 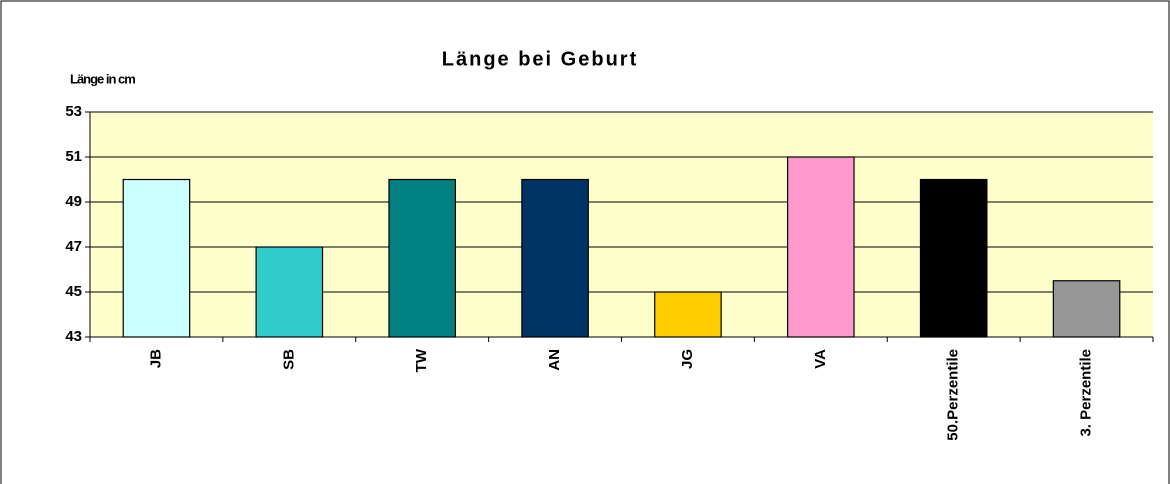 I want to click on x-tick-label: TW, so click(x=421, y=360).